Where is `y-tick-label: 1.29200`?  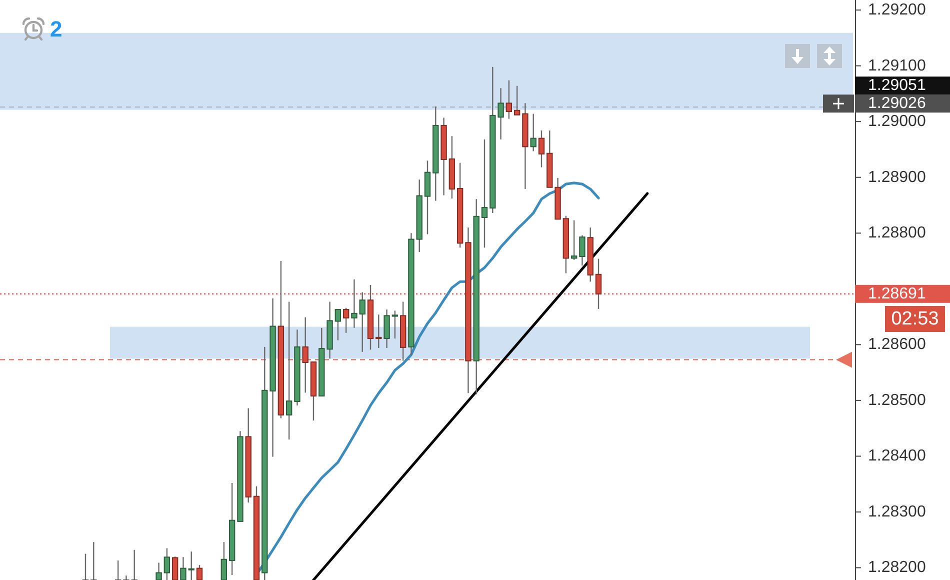
y-tick-label: 1.29200 is located at coordinates (897, 10).